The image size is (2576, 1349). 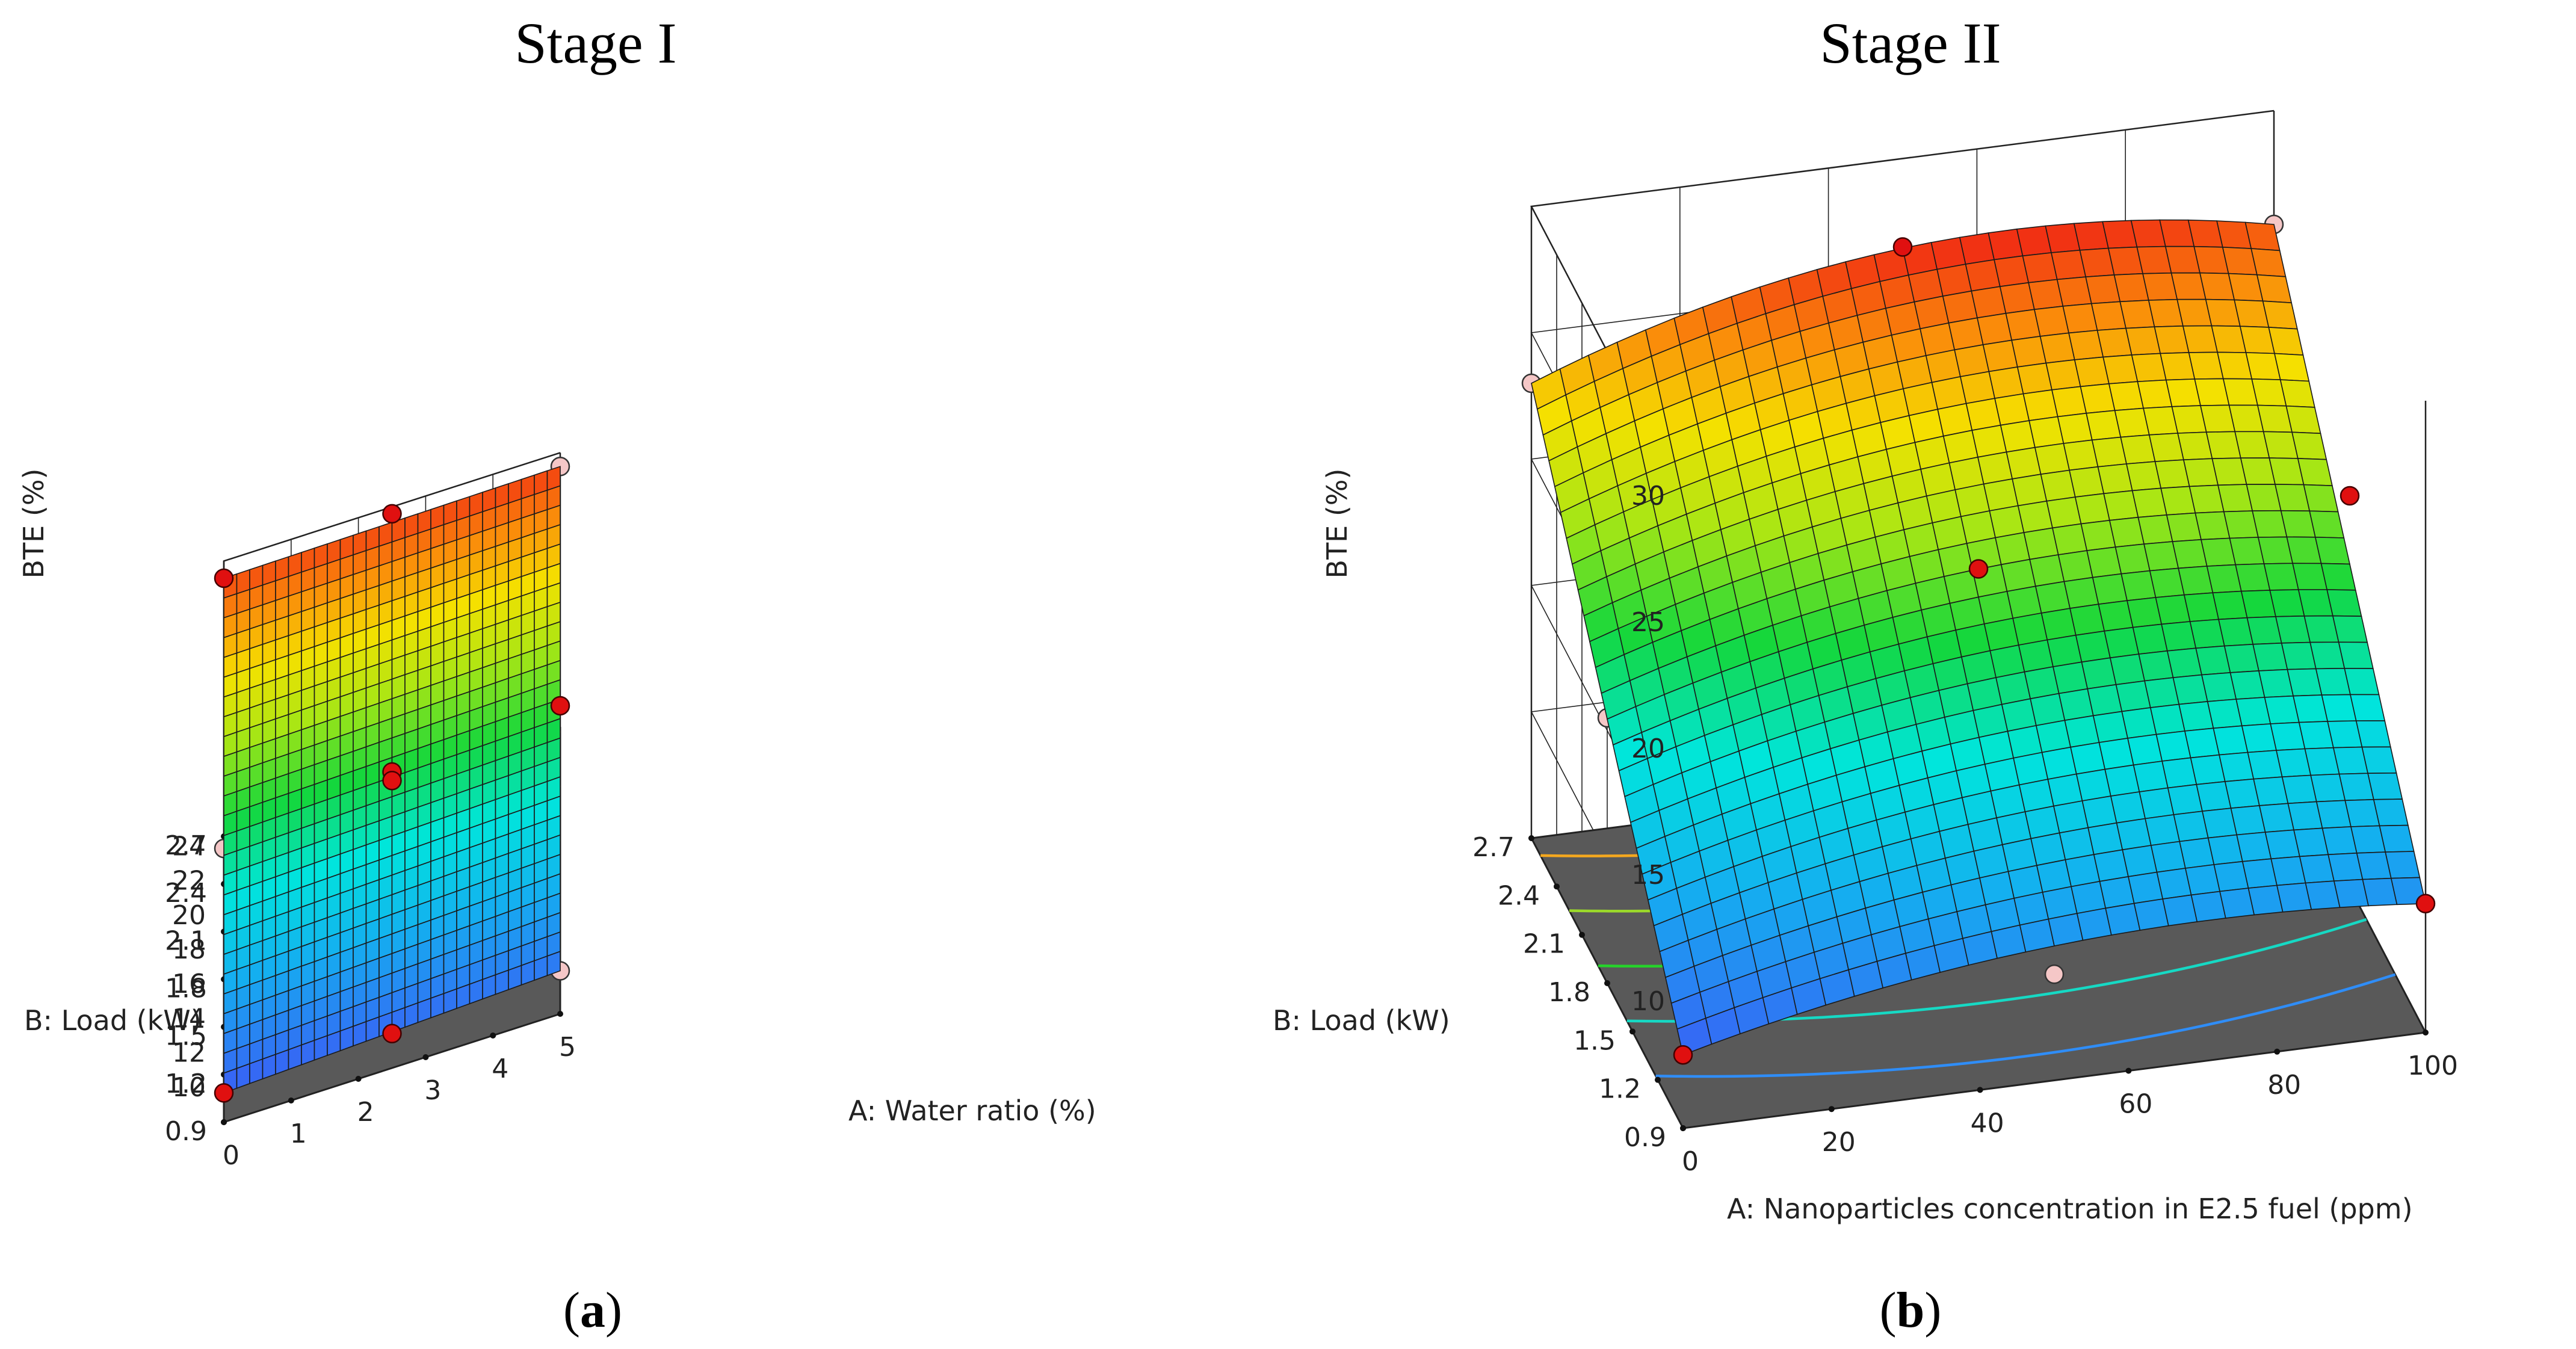 I want to click on chart1-z-tick-label: 10, so click(x=1648, y=1001).